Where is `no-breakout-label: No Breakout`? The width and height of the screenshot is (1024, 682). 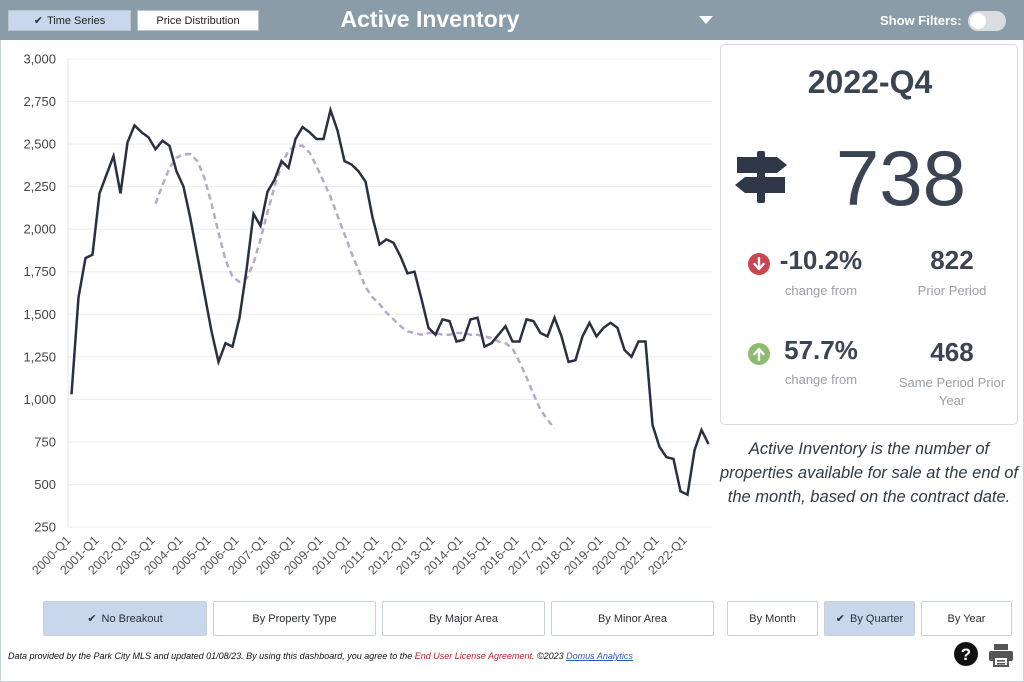 no-breakout-label: No Breakout is located at coordinates (132, 618).